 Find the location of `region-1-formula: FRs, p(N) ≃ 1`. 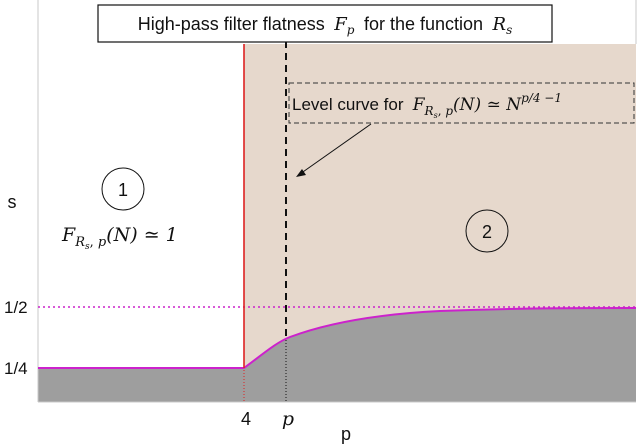

region-1-formula: FRs, p(N) ≃ 1 is located at coordinates (119, 238).